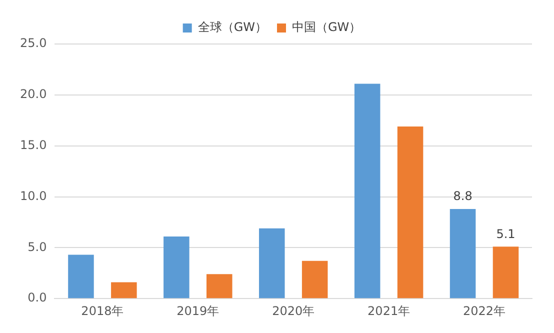 The height and width of the screenshot is (333, 554). Describe the element at coordinates (506, 233) in the screenshot. I see `data-label: 5.1` at that location.